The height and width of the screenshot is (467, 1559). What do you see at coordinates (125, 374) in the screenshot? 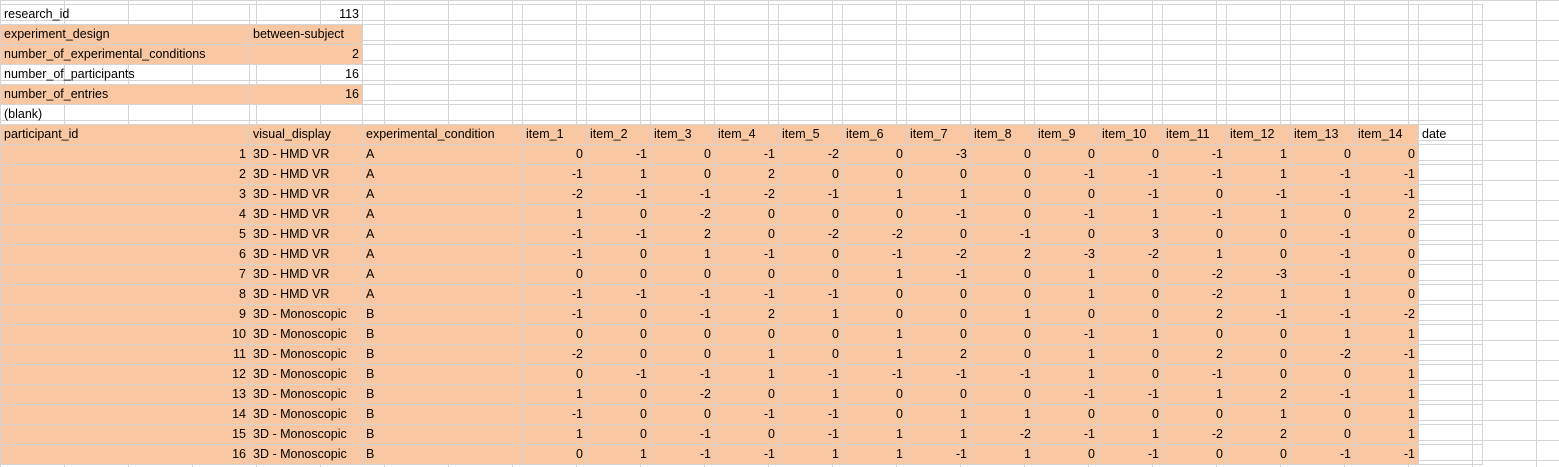
I see `data-cell: 12` at bounding box center [125, 374].